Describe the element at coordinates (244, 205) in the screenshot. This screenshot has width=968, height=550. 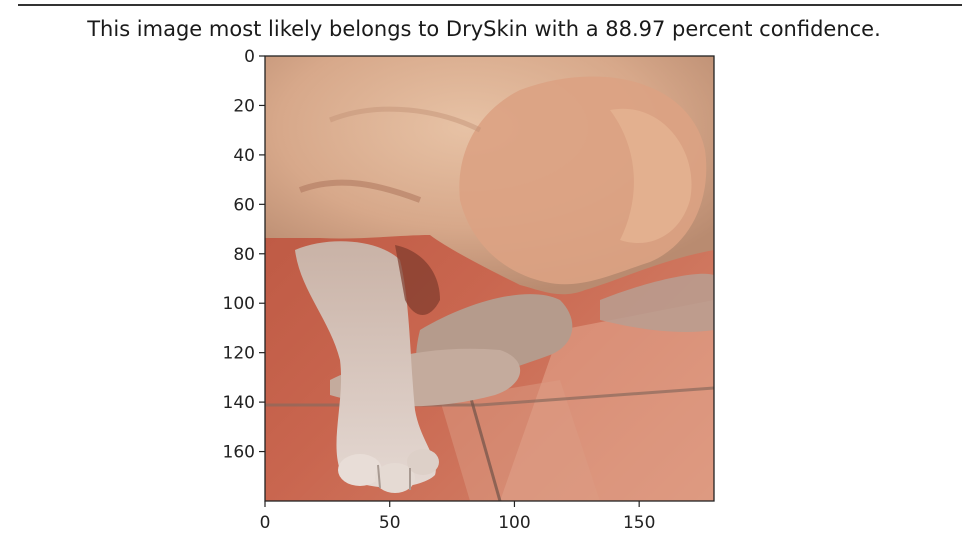
I see `y-tick-label: 60` at that location.